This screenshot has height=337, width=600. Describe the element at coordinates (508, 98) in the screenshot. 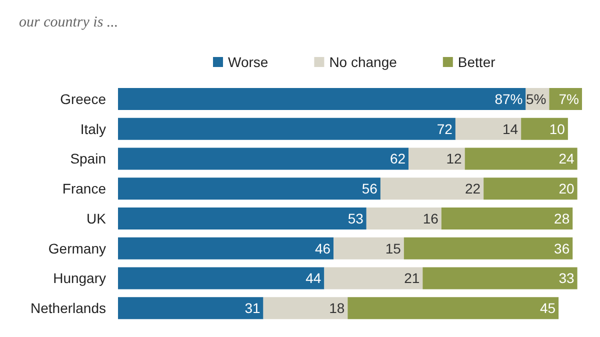

I see `data-label: 87%` at that location.